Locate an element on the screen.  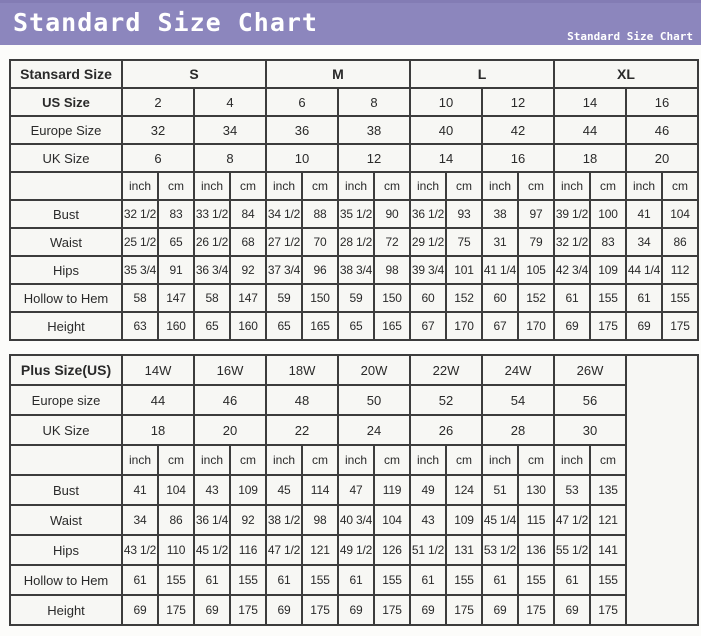
watermark-title: Standard Size Chart is located at coordinates (630, 36).